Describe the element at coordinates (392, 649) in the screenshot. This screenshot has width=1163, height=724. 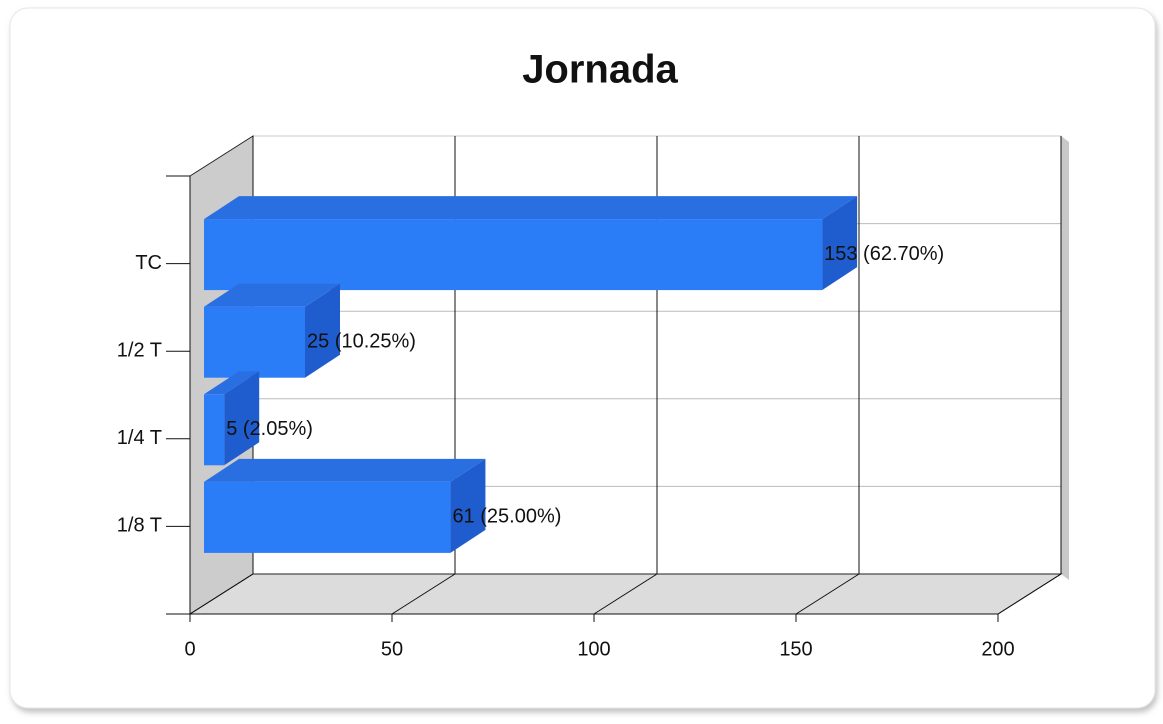
I see `x-tick-label: 50` at that location.